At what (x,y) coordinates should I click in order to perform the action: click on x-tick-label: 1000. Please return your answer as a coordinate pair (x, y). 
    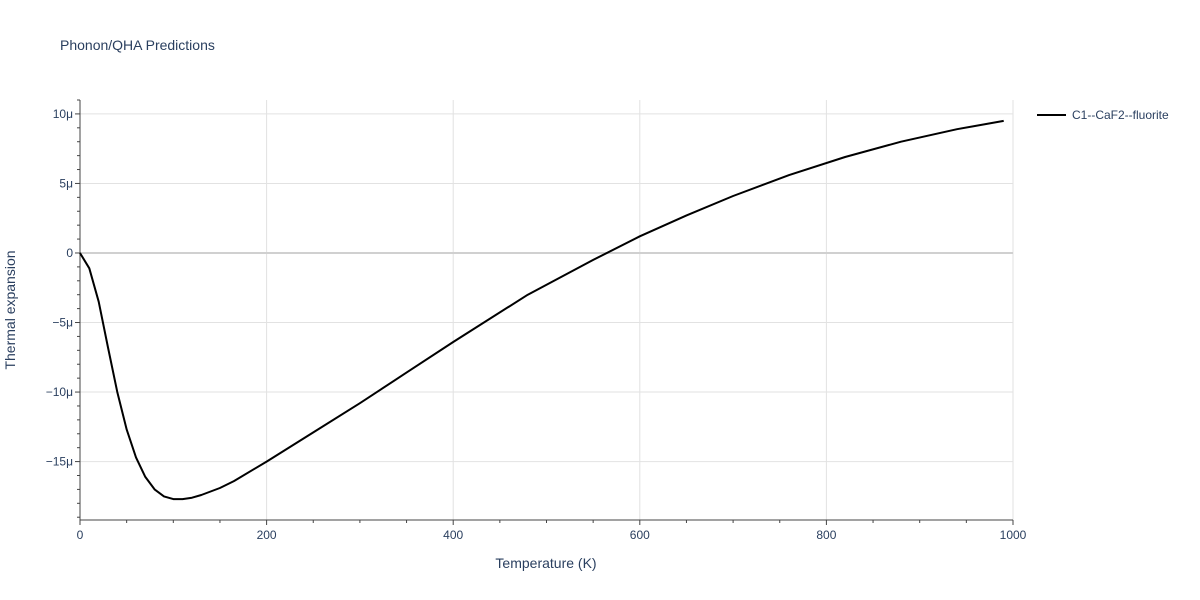
    Looking at the image, I should click on (1013, 535).